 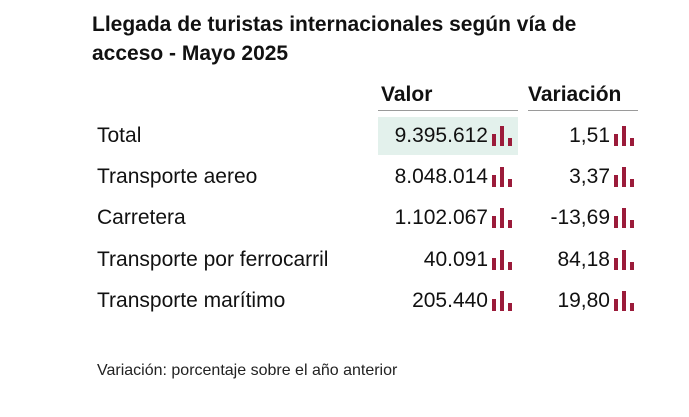 What do you see at coordinates (589, 135) in the screenshot?
I see `variacion-value: 1,51` at bounding box center [589, 135].